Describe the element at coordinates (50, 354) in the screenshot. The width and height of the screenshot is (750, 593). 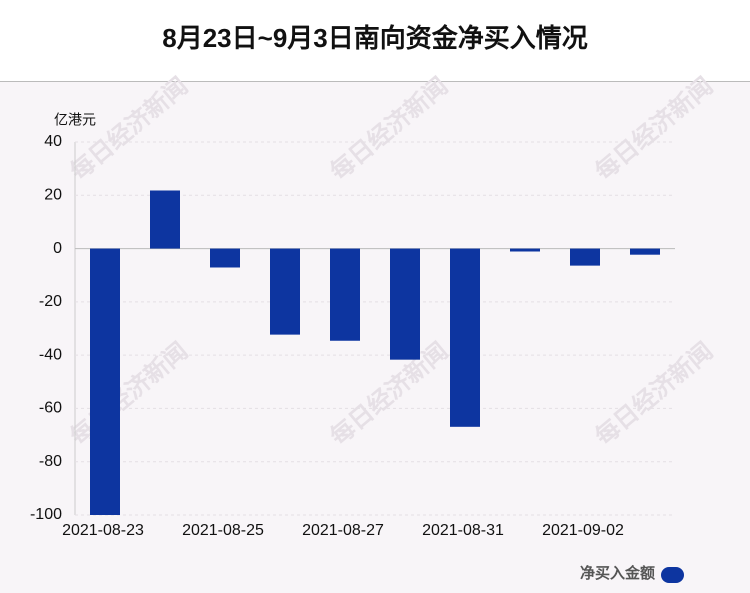
I see `y-tick-label: -40` at that location.